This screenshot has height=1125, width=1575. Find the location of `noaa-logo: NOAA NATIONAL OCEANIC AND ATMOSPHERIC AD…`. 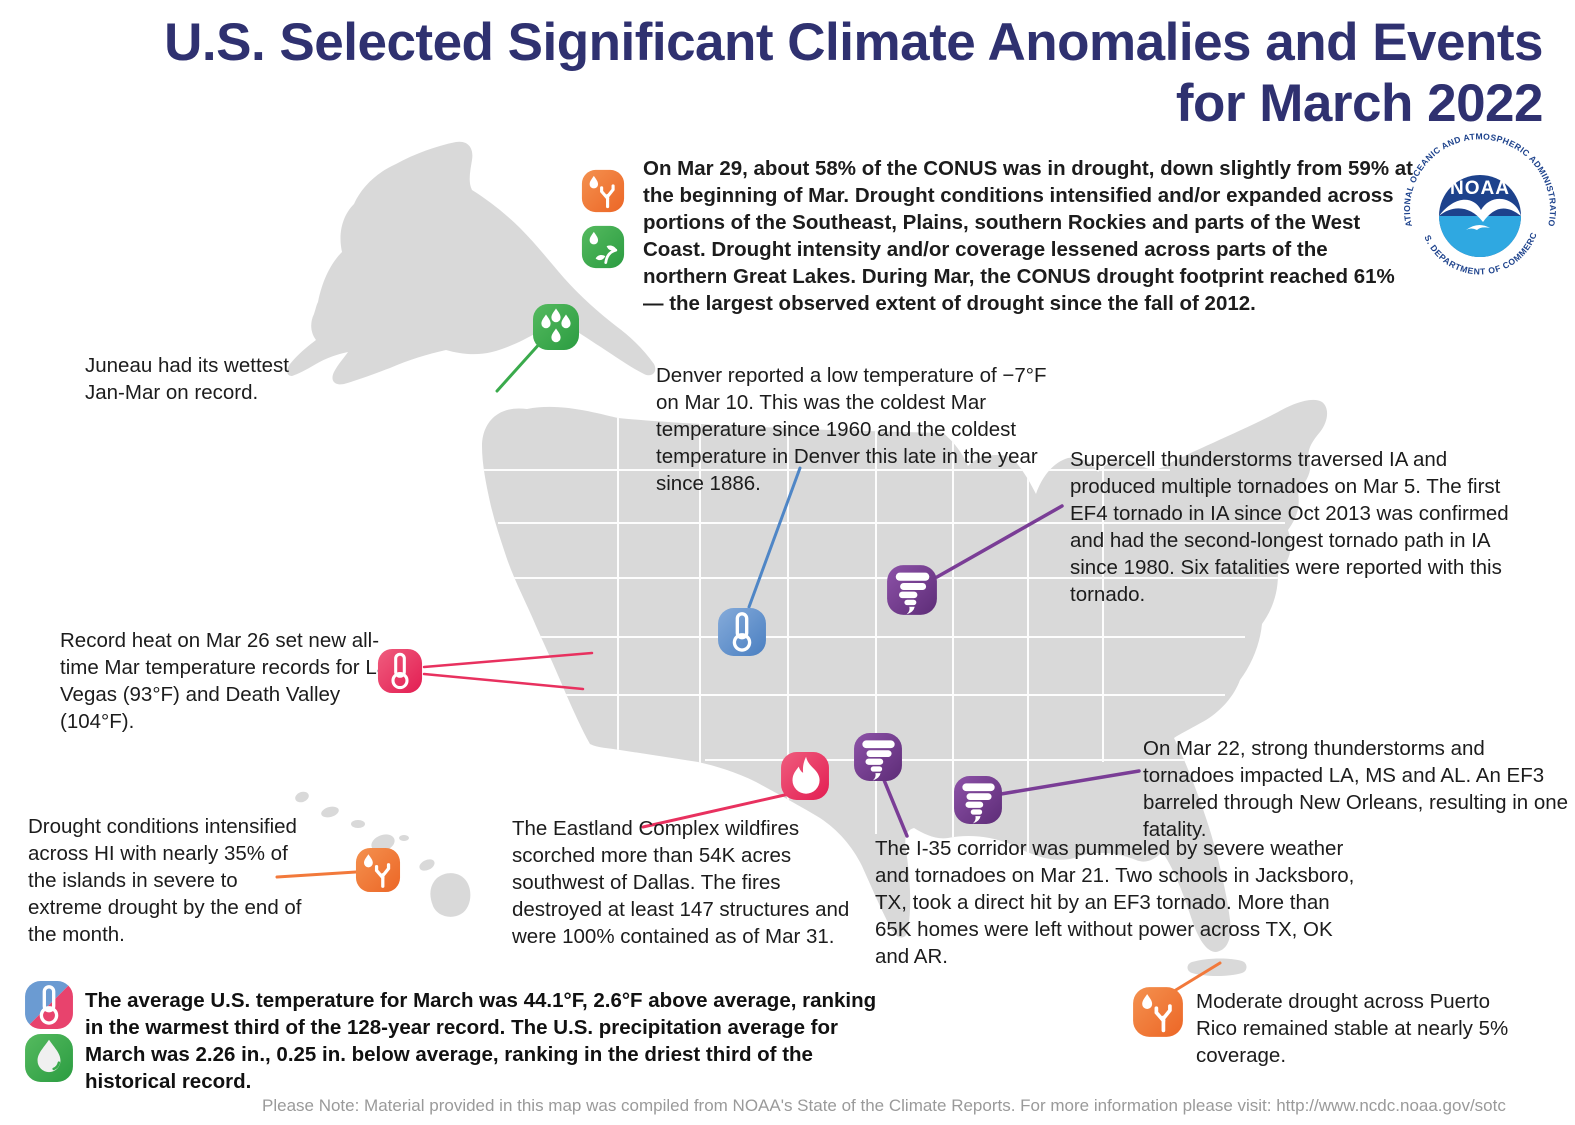

noaa-logo: NOAA NATIONAL OCEANIC AND ATMOSPHERIC AD… is located at coordinates (1478, 203).